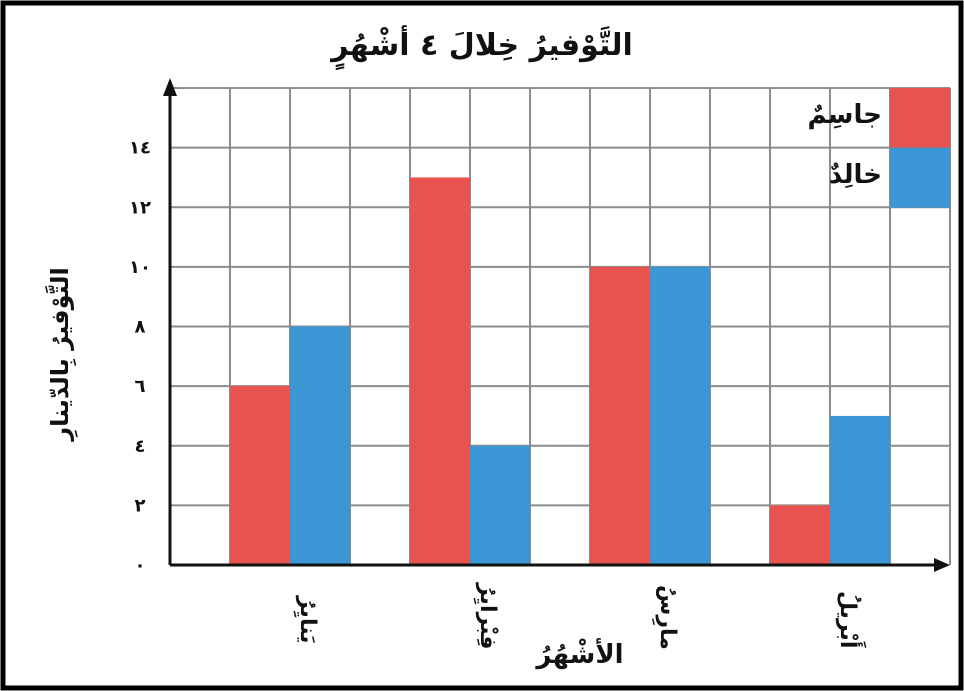 The width and height of the screenshot is (964, 691). What do you see at coordinates (844, 115) in the screenshot?
I see `legend-label-1: جاسِمٌ` at bounding box center [844, 115].